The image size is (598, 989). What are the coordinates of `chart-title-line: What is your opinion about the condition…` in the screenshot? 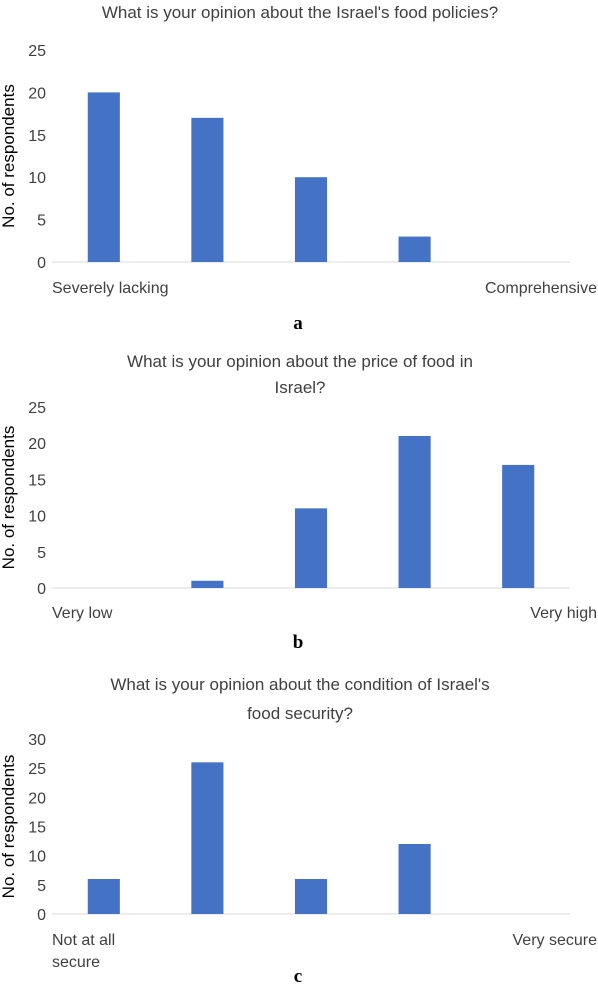 It's located at (299, 684).